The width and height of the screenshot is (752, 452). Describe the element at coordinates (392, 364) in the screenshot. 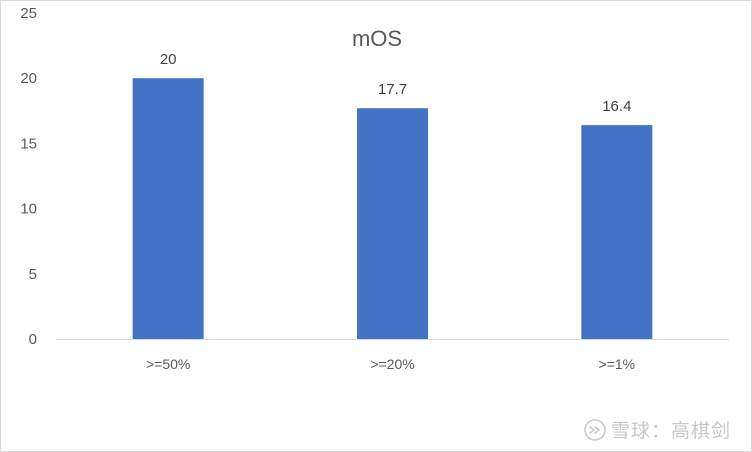

I see `x-category-label: >=20%` at that location.